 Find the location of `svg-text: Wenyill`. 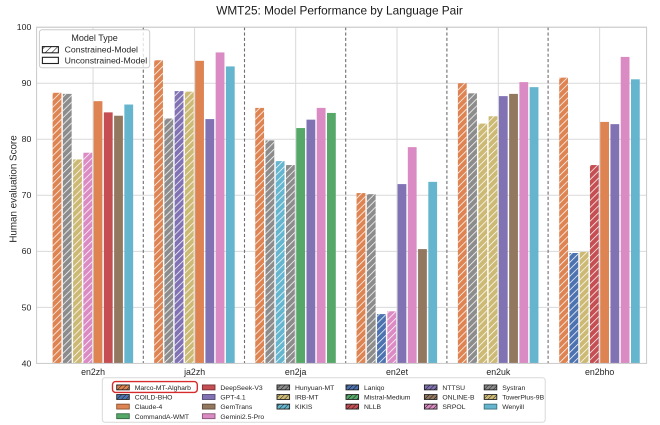

svg-text: Wenyill is located at coordinates (513, 407).